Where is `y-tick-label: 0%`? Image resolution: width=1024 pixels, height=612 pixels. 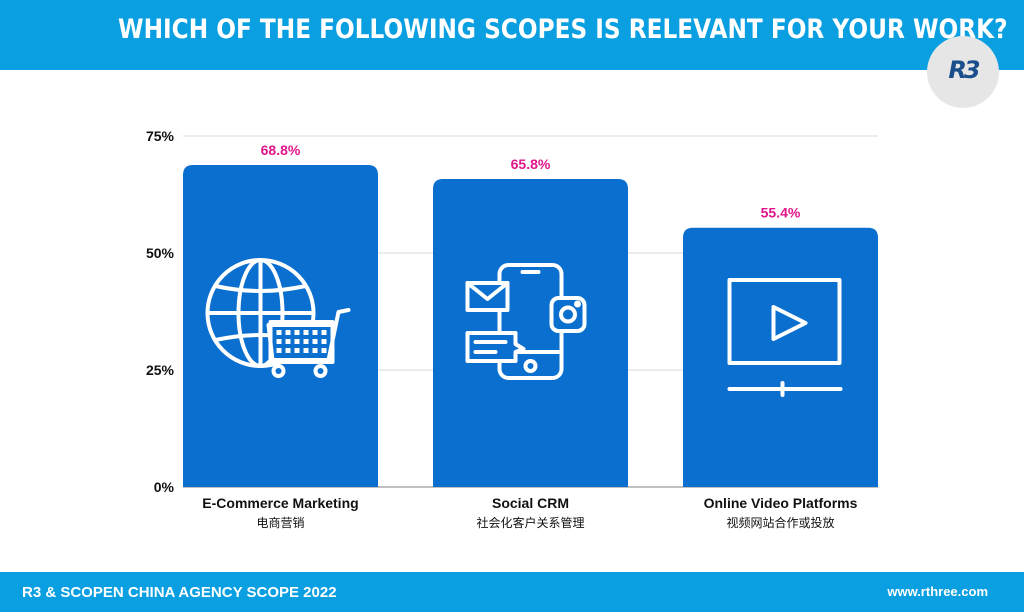 y-tick-label: 0% is located at coordinates (164, 487).